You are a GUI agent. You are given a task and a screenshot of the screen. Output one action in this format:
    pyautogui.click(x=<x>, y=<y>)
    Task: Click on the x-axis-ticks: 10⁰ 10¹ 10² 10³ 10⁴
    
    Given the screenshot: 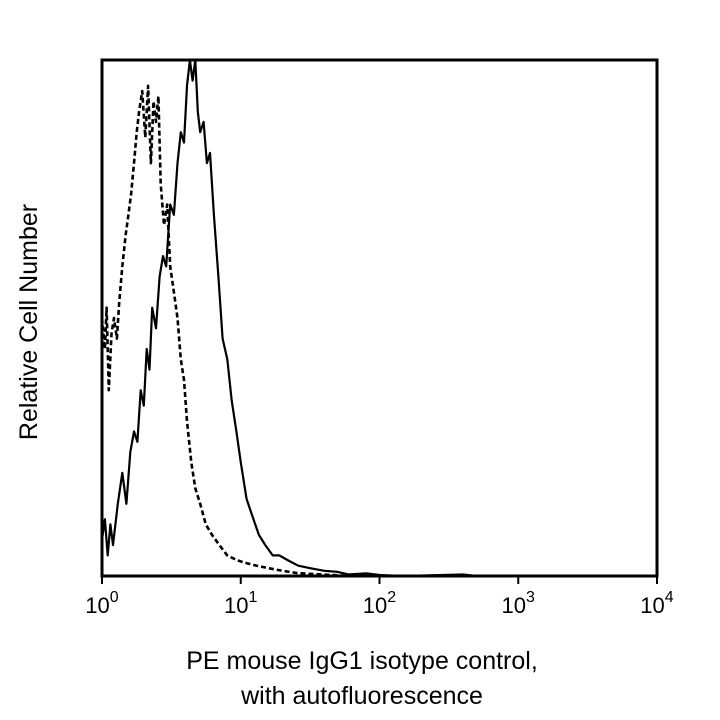 What is the action you would take?
    pyautogui.click(x=379, y=597)
    